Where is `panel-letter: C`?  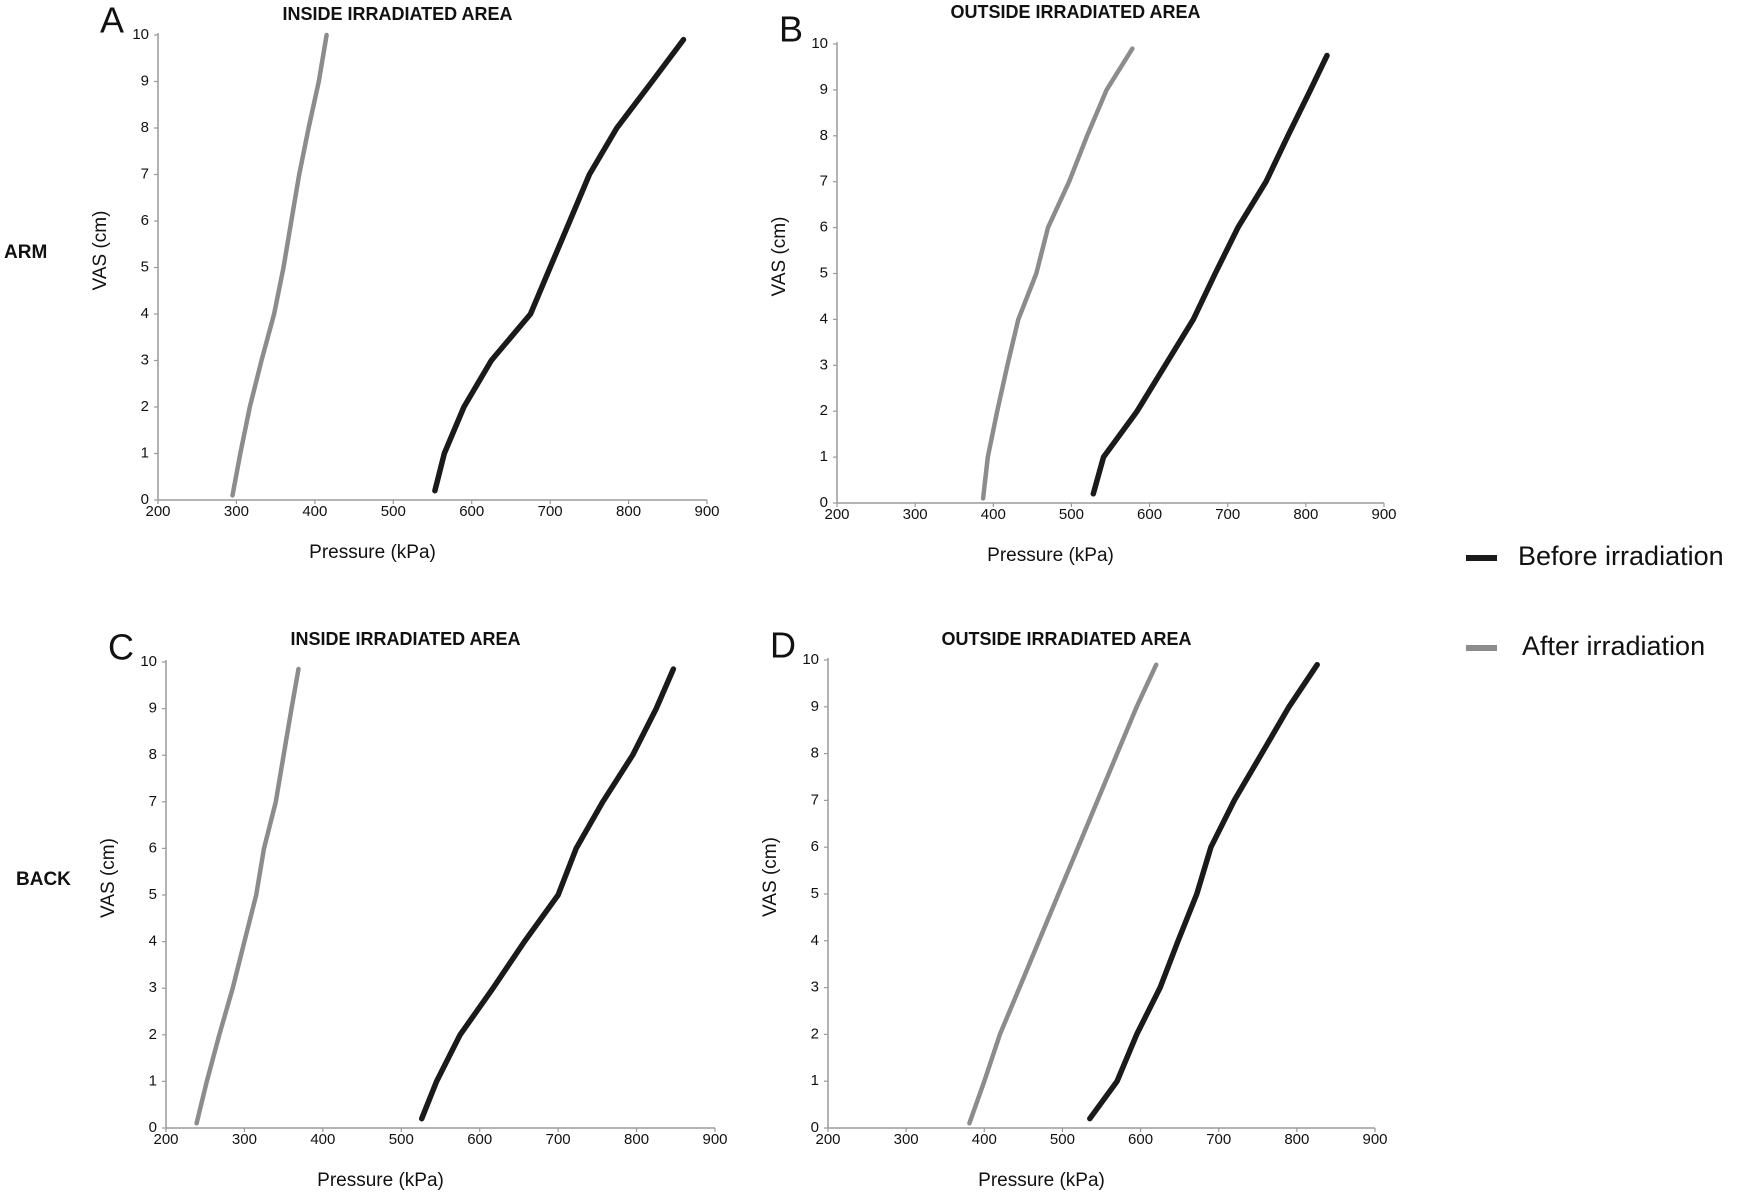 panel-letter: C is located at coordinates (121, 647).